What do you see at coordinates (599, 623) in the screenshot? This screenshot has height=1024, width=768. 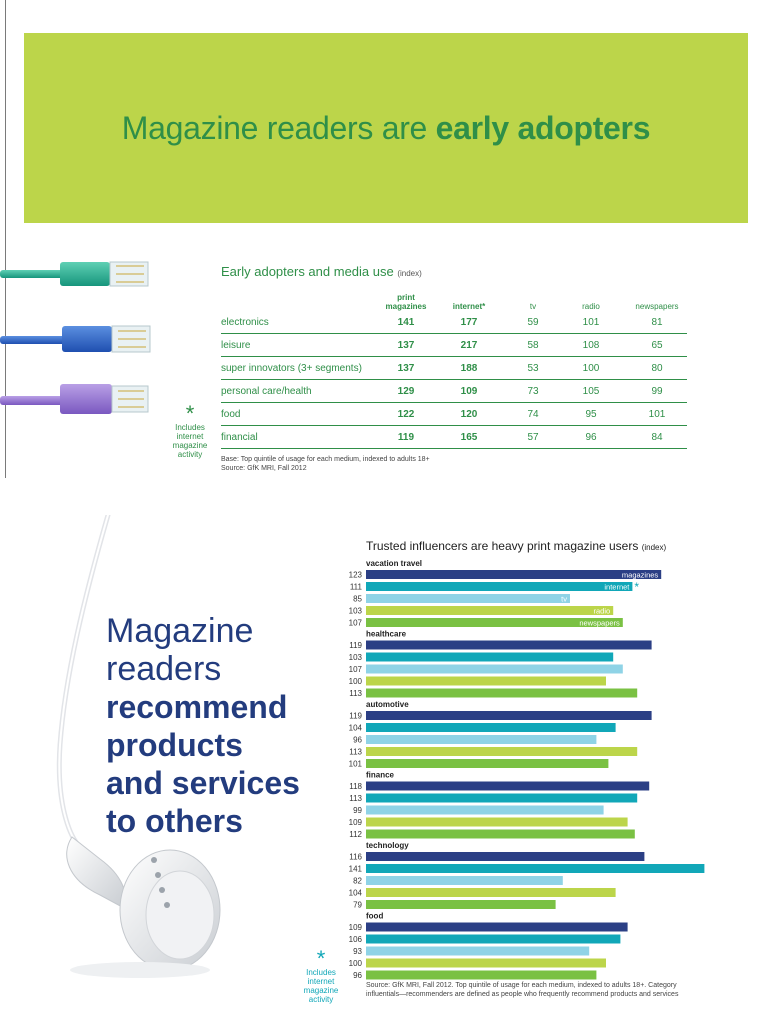 I see `series-label: newspapers` at bounding box center [599, 623].